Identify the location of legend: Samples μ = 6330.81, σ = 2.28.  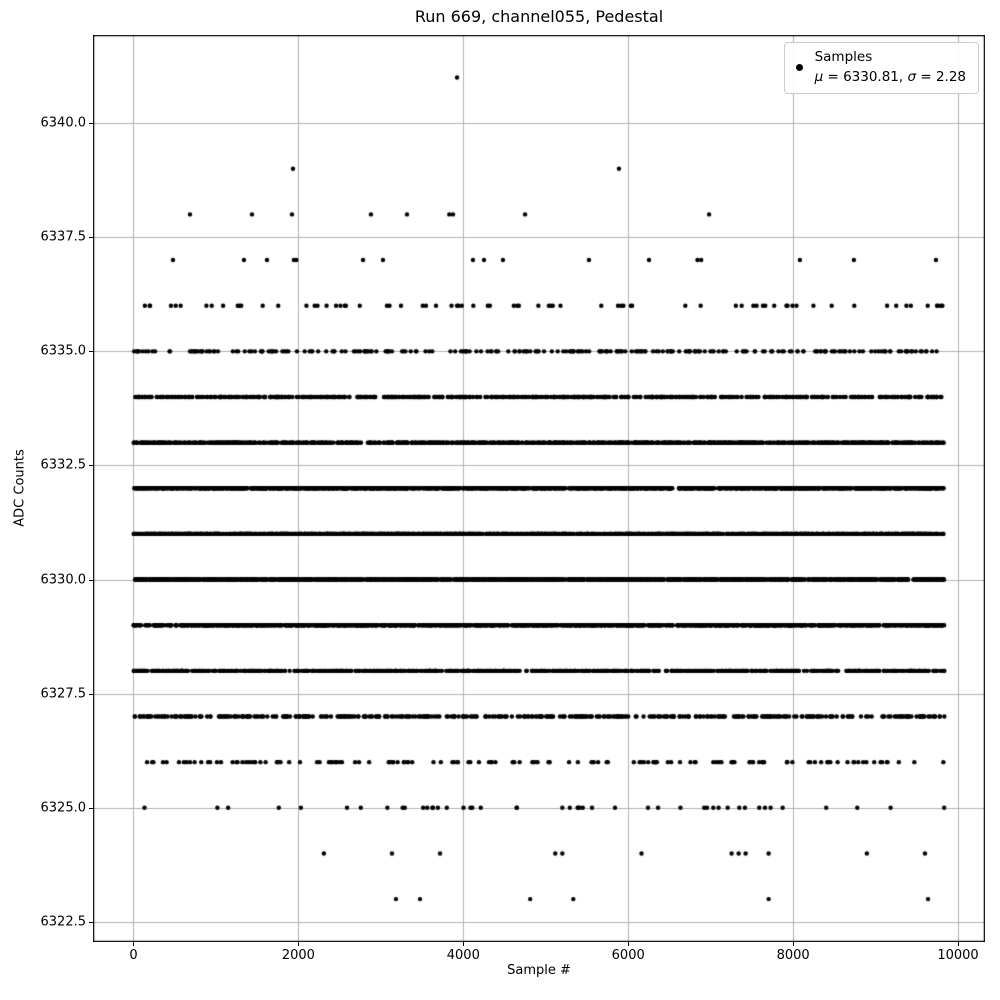
(881, 68).